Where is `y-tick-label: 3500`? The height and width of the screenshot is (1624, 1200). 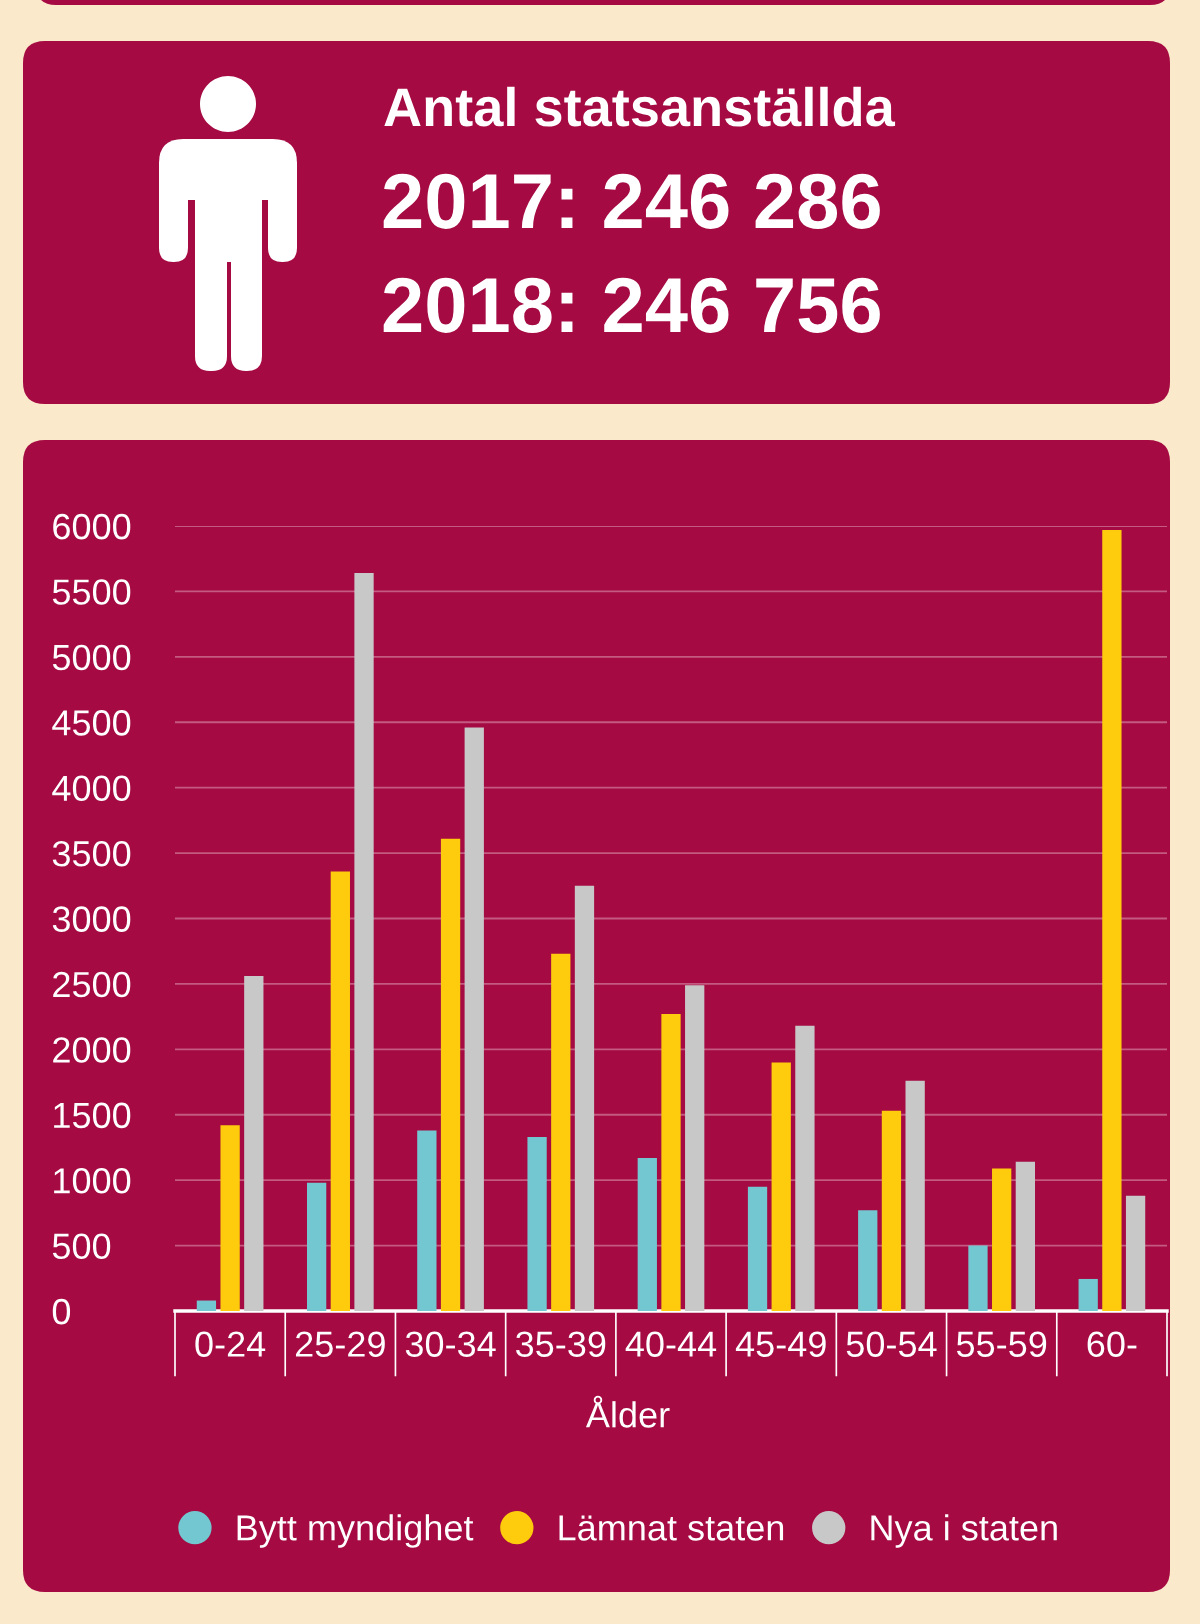
y-tick-label: 3500 is located at coordinates (91, 853).